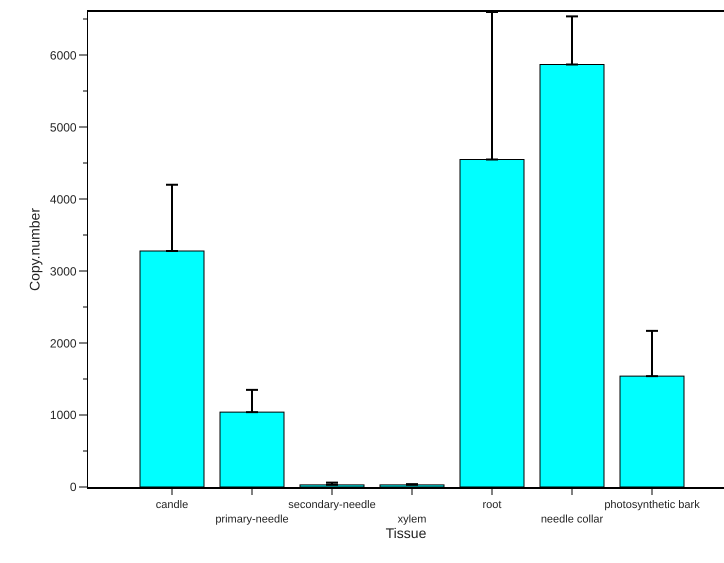 The image size is (724, 563). Describe the element at coordinates (63, 55) in the screenshot. I see `y-tick-label: 6000` at that location.